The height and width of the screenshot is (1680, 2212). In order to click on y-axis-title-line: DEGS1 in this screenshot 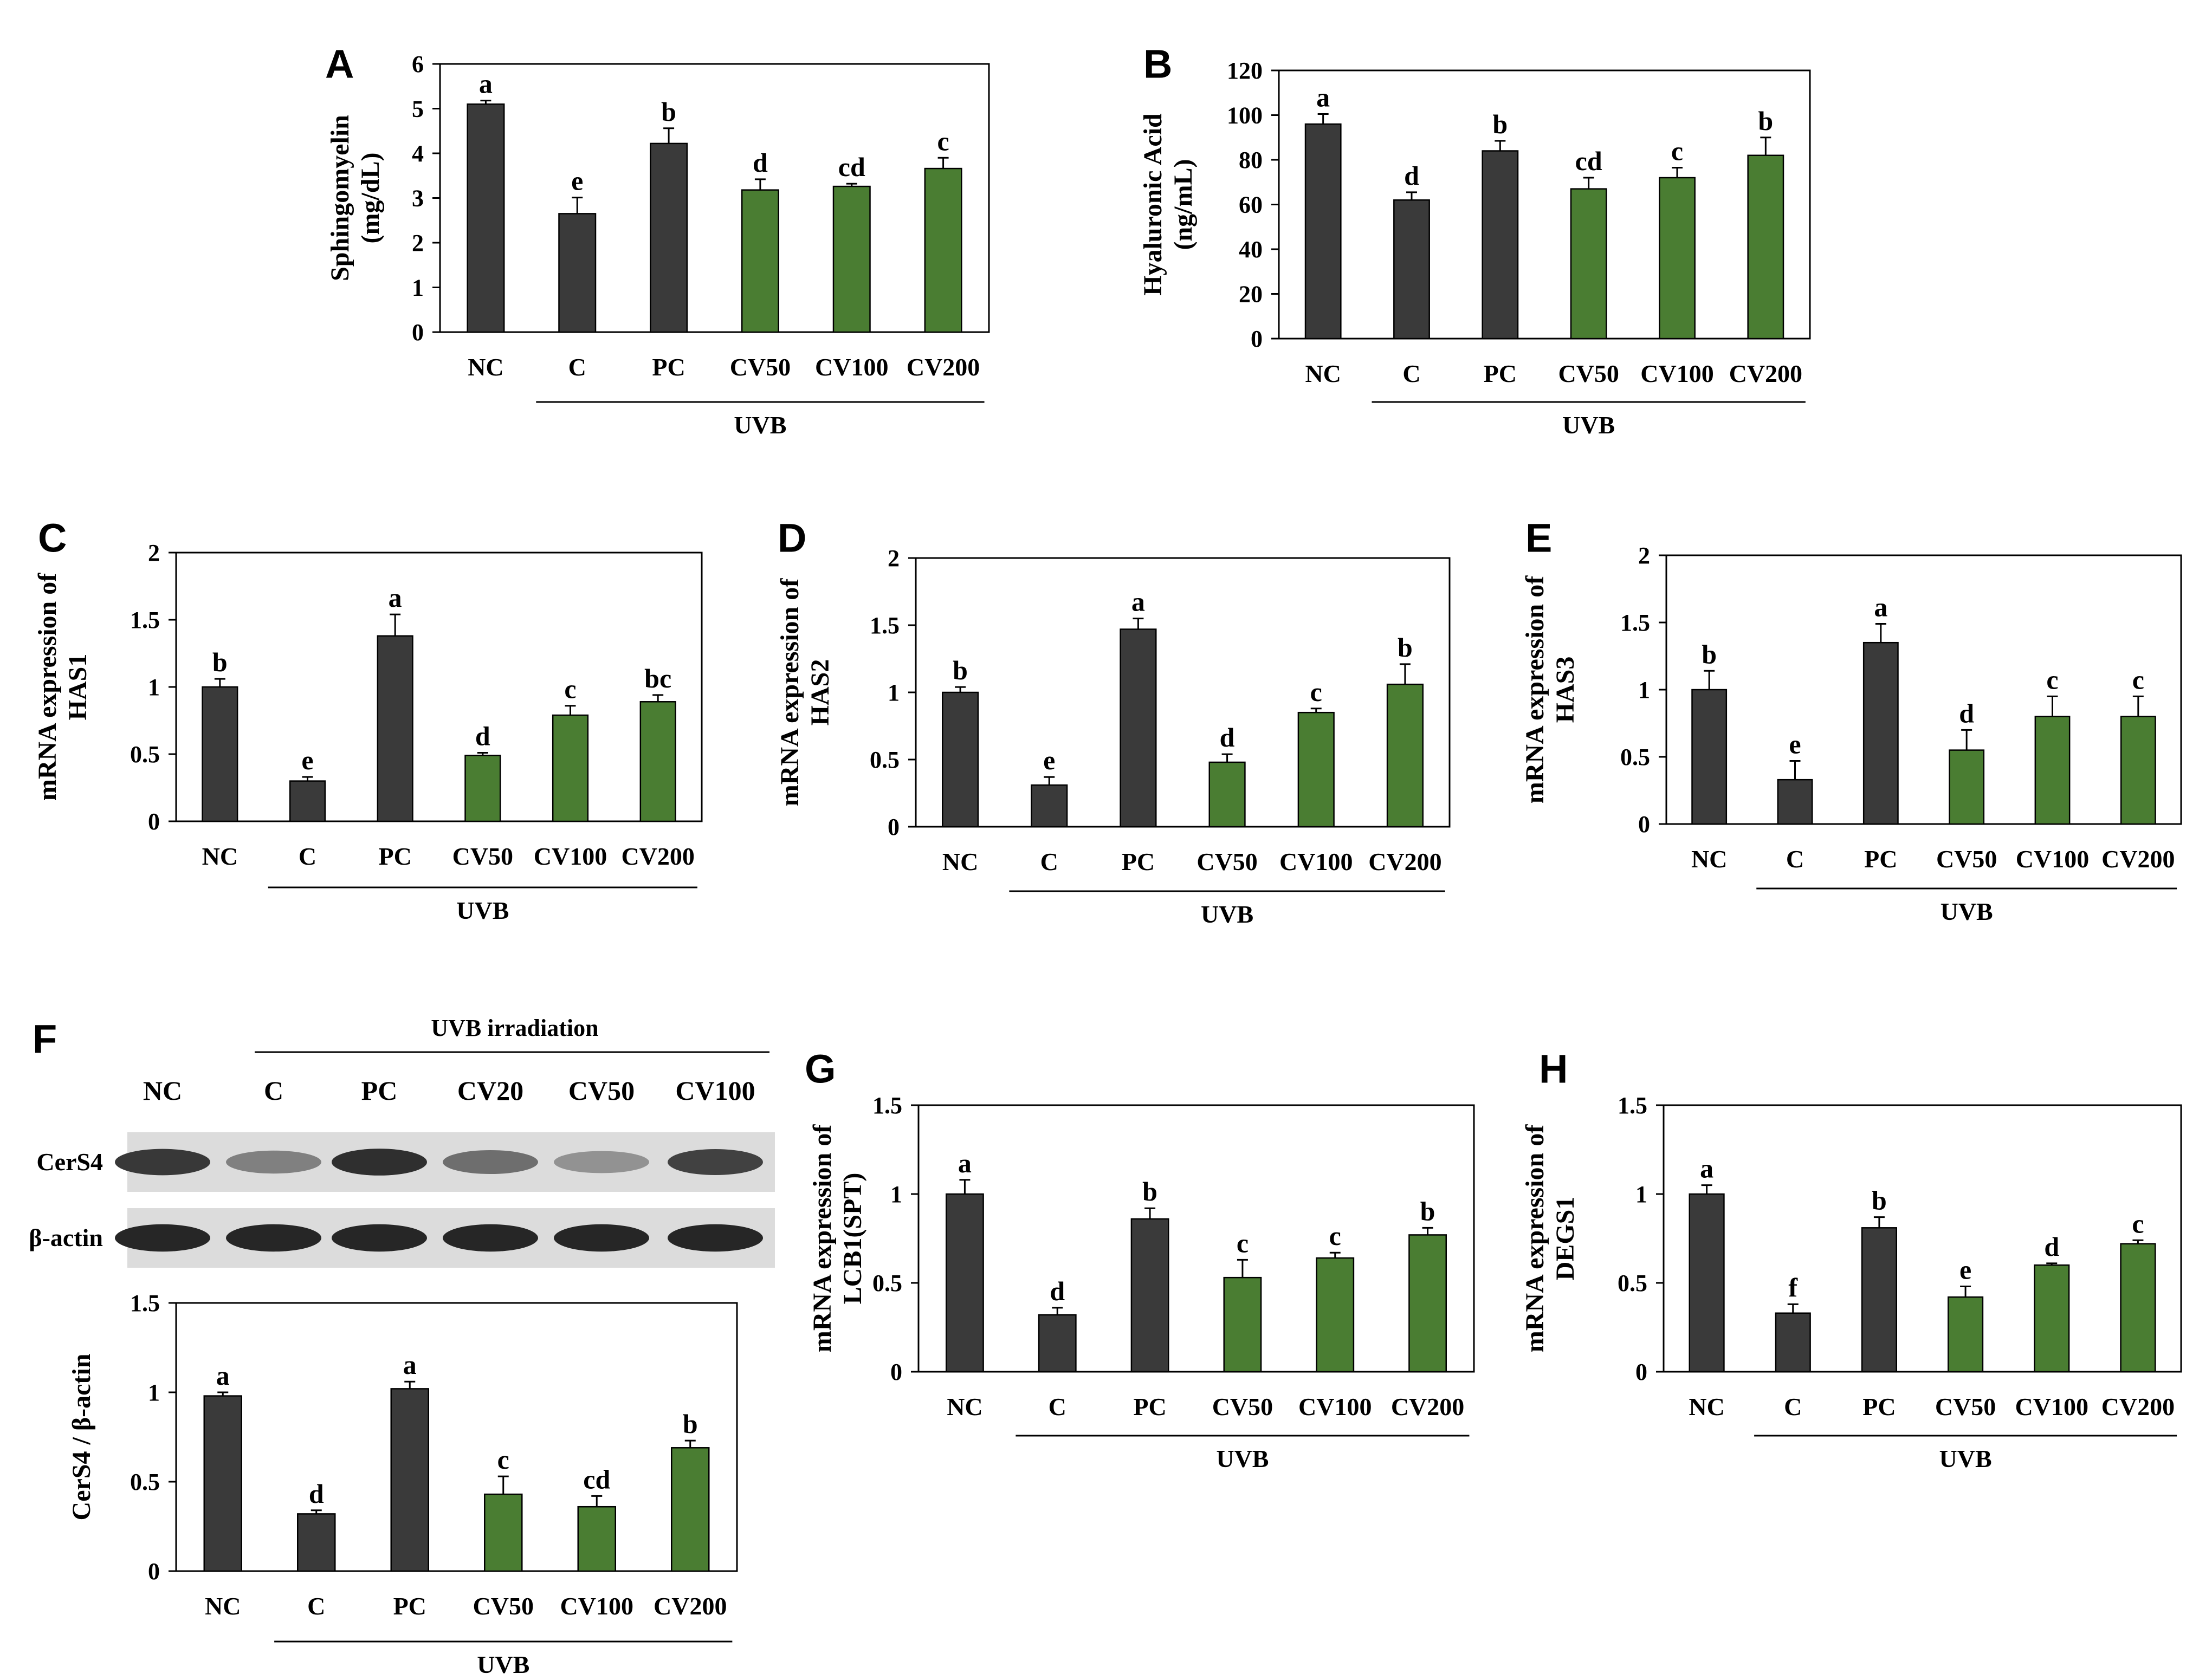, I will do `click(1565, 1239)`.